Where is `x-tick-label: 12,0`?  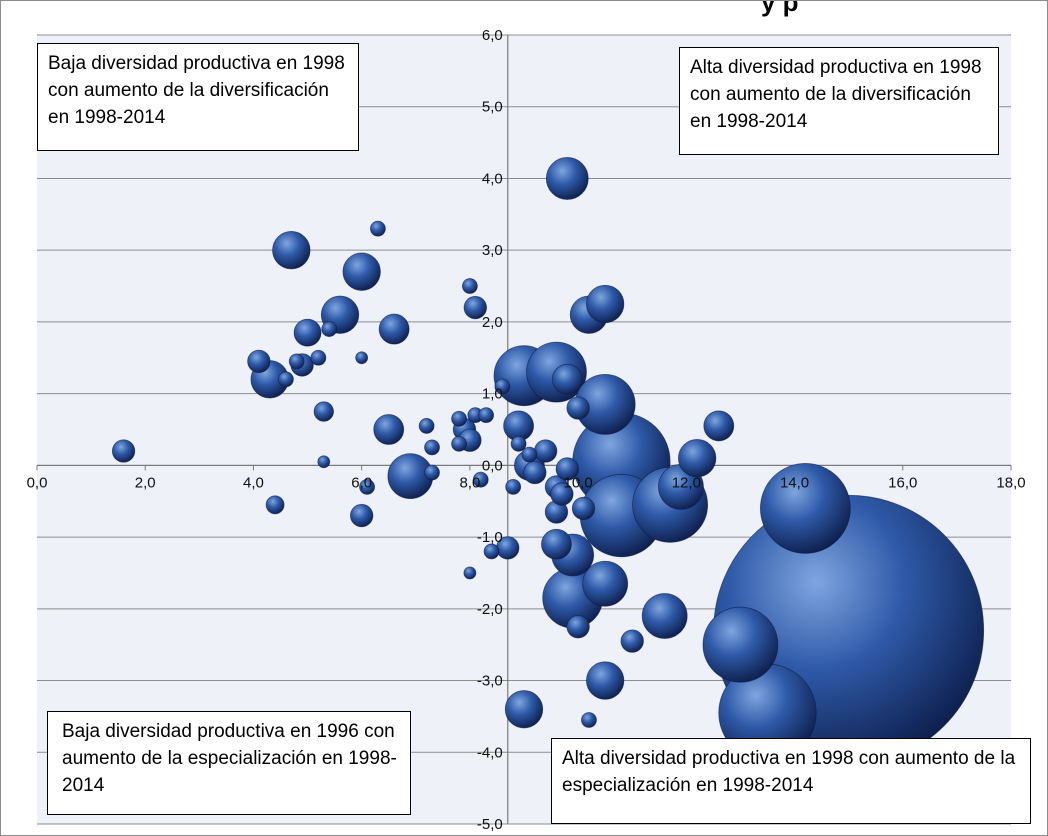 x-tick-label: 12,0 is located at coordinates (686, 482).